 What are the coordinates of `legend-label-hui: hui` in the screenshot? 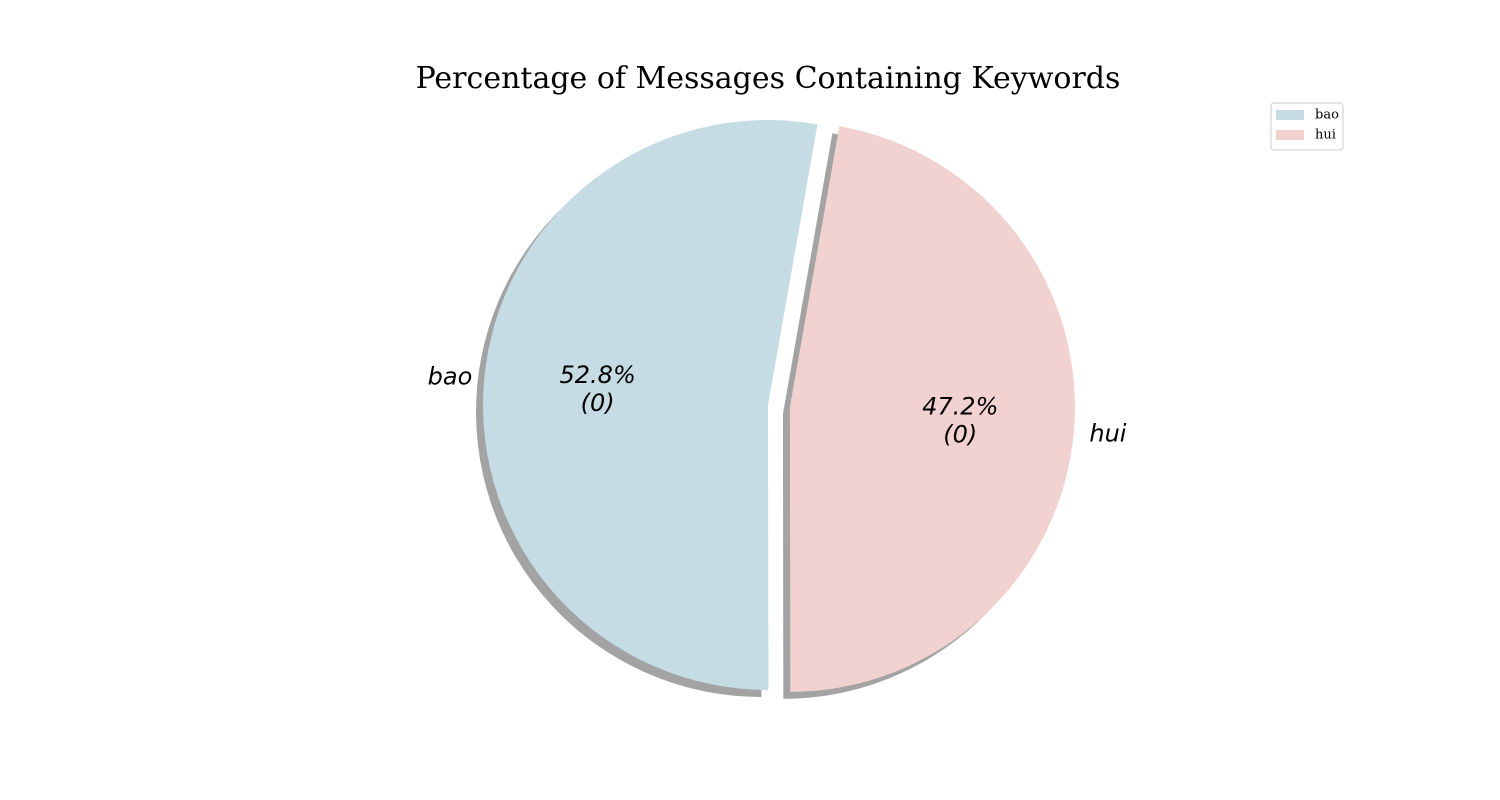 It's located at (1325, 135).